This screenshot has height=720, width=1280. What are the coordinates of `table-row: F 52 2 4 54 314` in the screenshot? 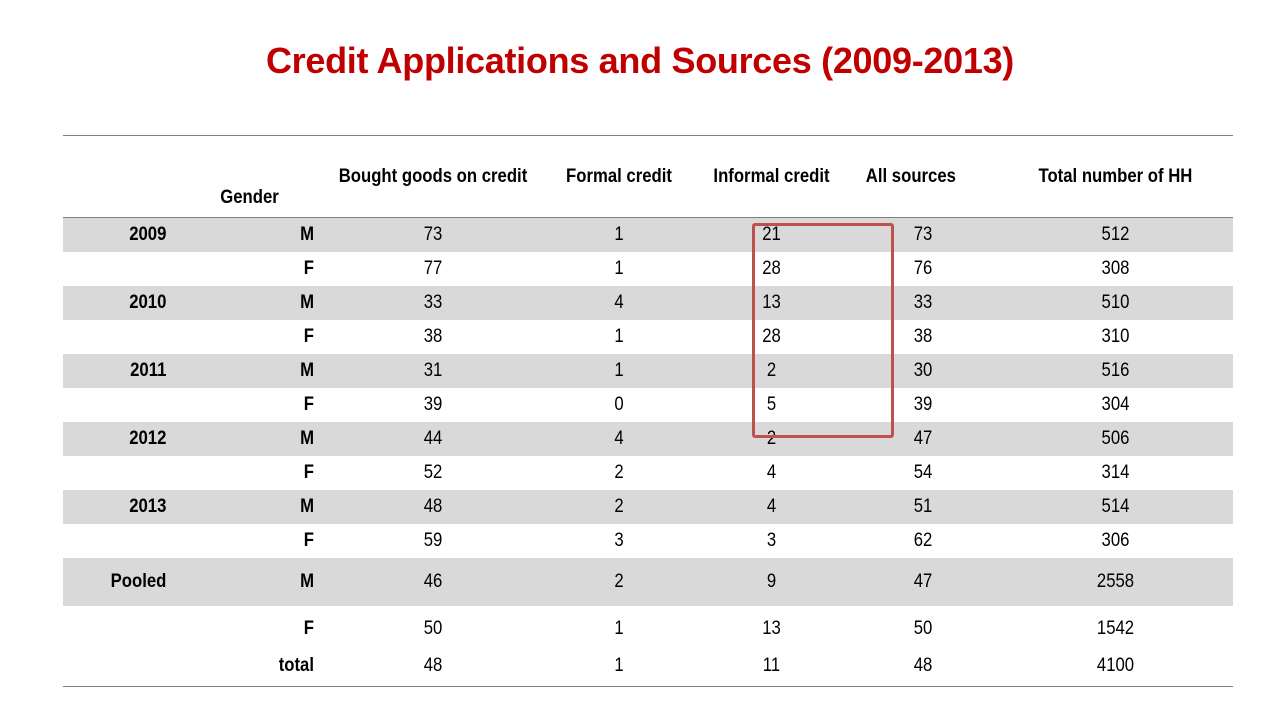 It's located at (648, 473).